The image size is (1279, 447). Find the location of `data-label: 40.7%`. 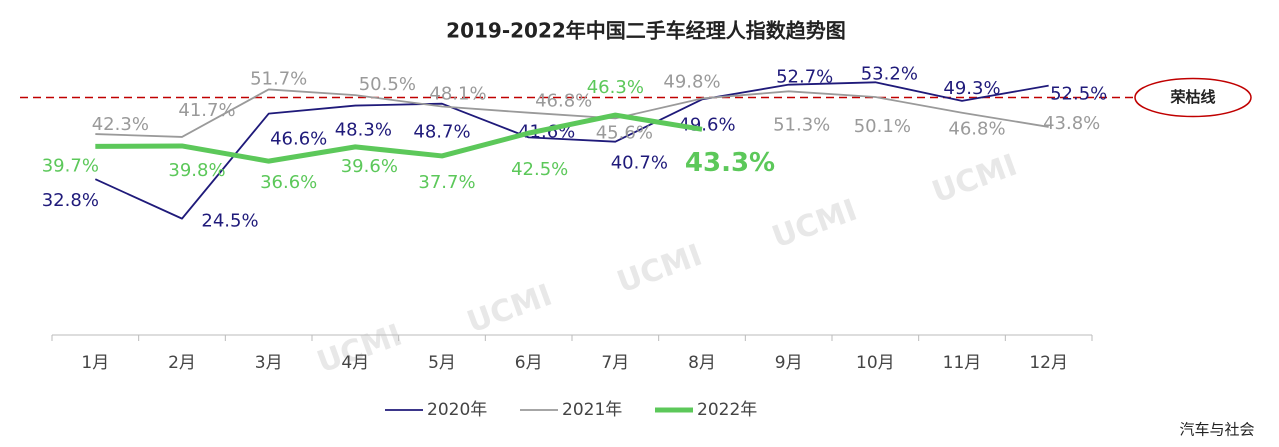

data-label: 40.7% is located at coordinates (639, 163).